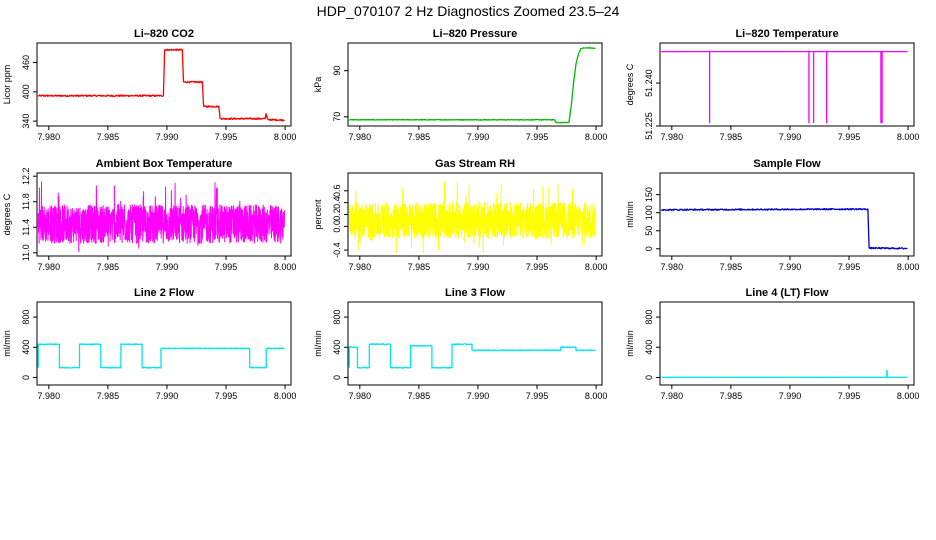 Image resolution: width=936 pixels, height=540 pixels. What do you see at coordinates (26, 176) in the screenshot?
I see `y-tick-label: 12.2` at bounding box center [26, 176].